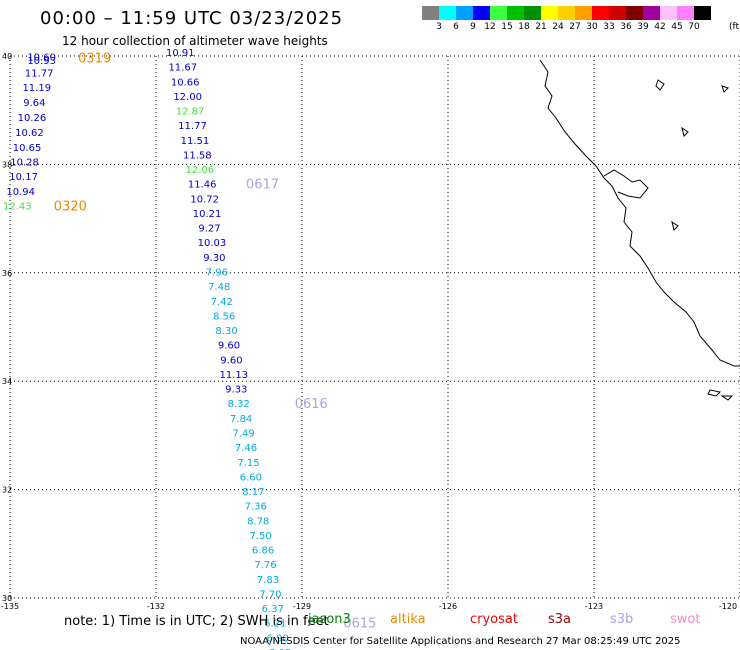 The image size is (740, 650). Describe the element at coordinates (251, 477) in the screenshot. I see `wave-height-value: 6.60` at that location.